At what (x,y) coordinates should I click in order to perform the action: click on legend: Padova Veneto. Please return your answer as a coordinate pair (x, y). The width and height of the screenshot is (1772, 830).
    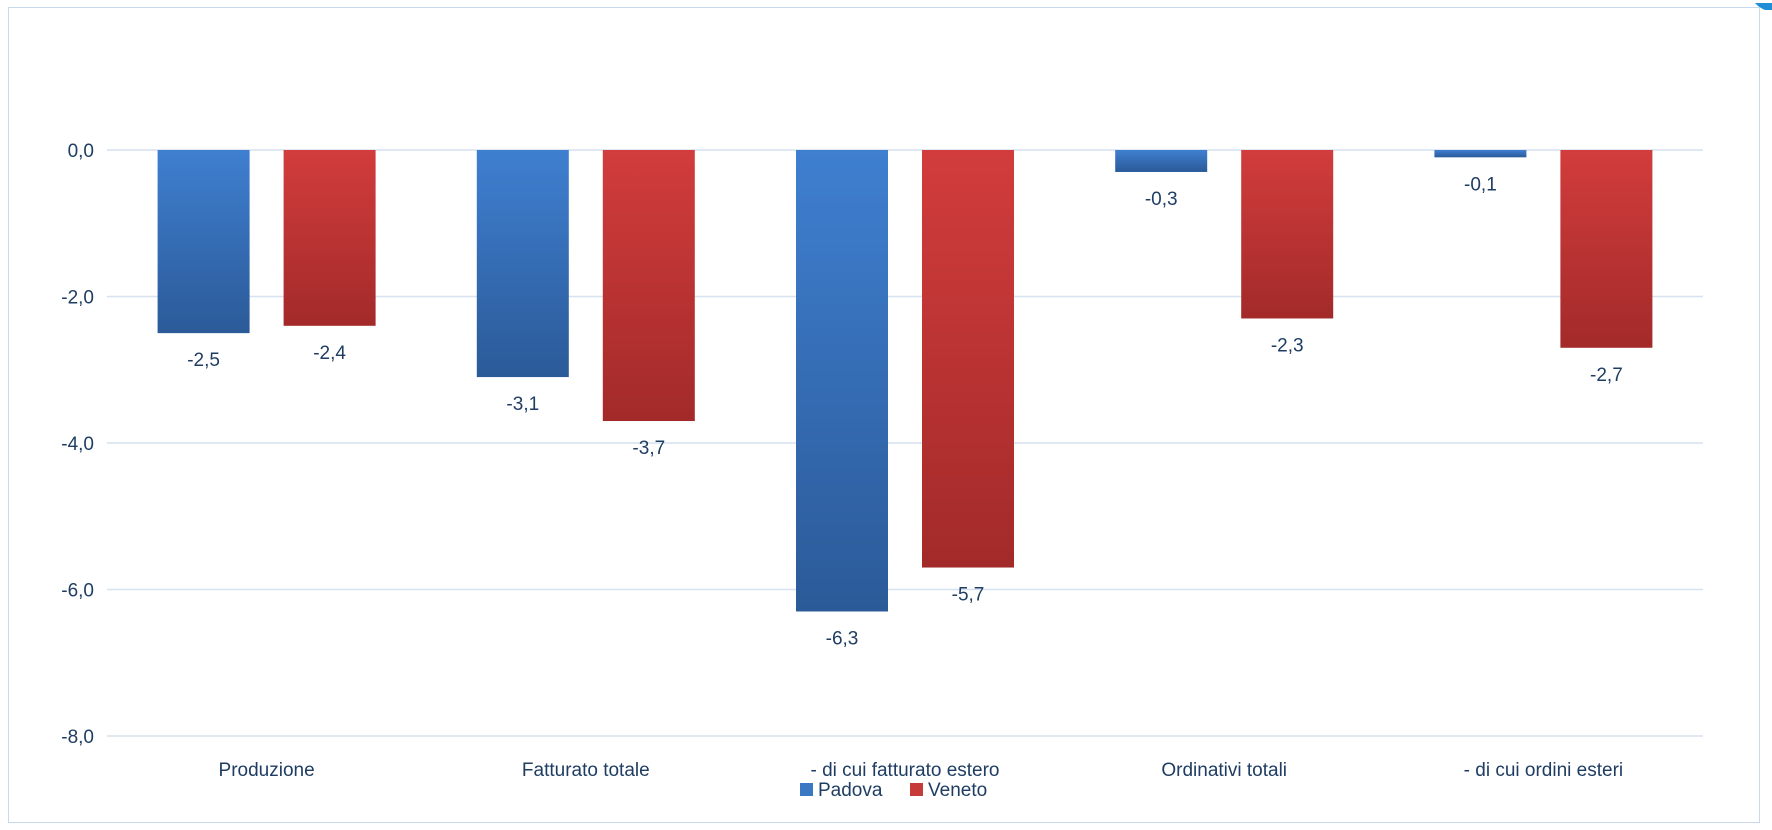
    Looking at the image, I should click on (893, 790).